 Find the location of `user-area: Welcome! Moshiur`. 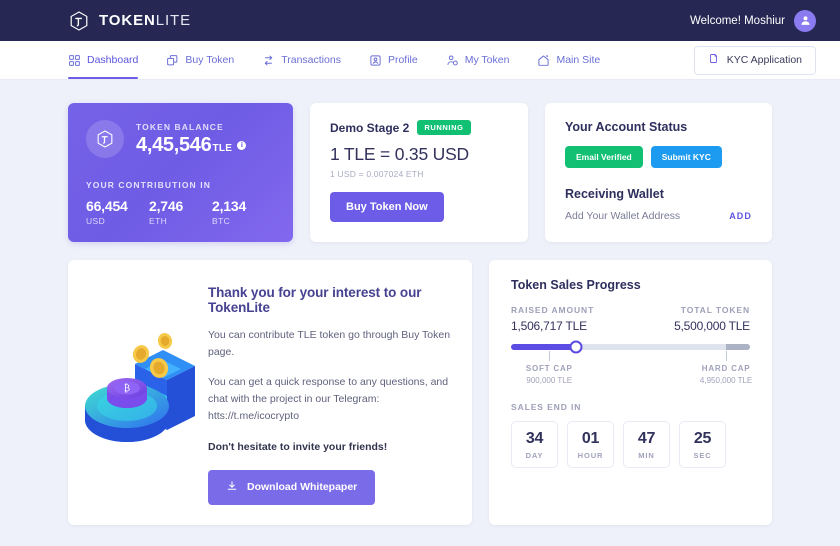

user-area: Welcome! Moshiur is located at coordinates (752, 20).